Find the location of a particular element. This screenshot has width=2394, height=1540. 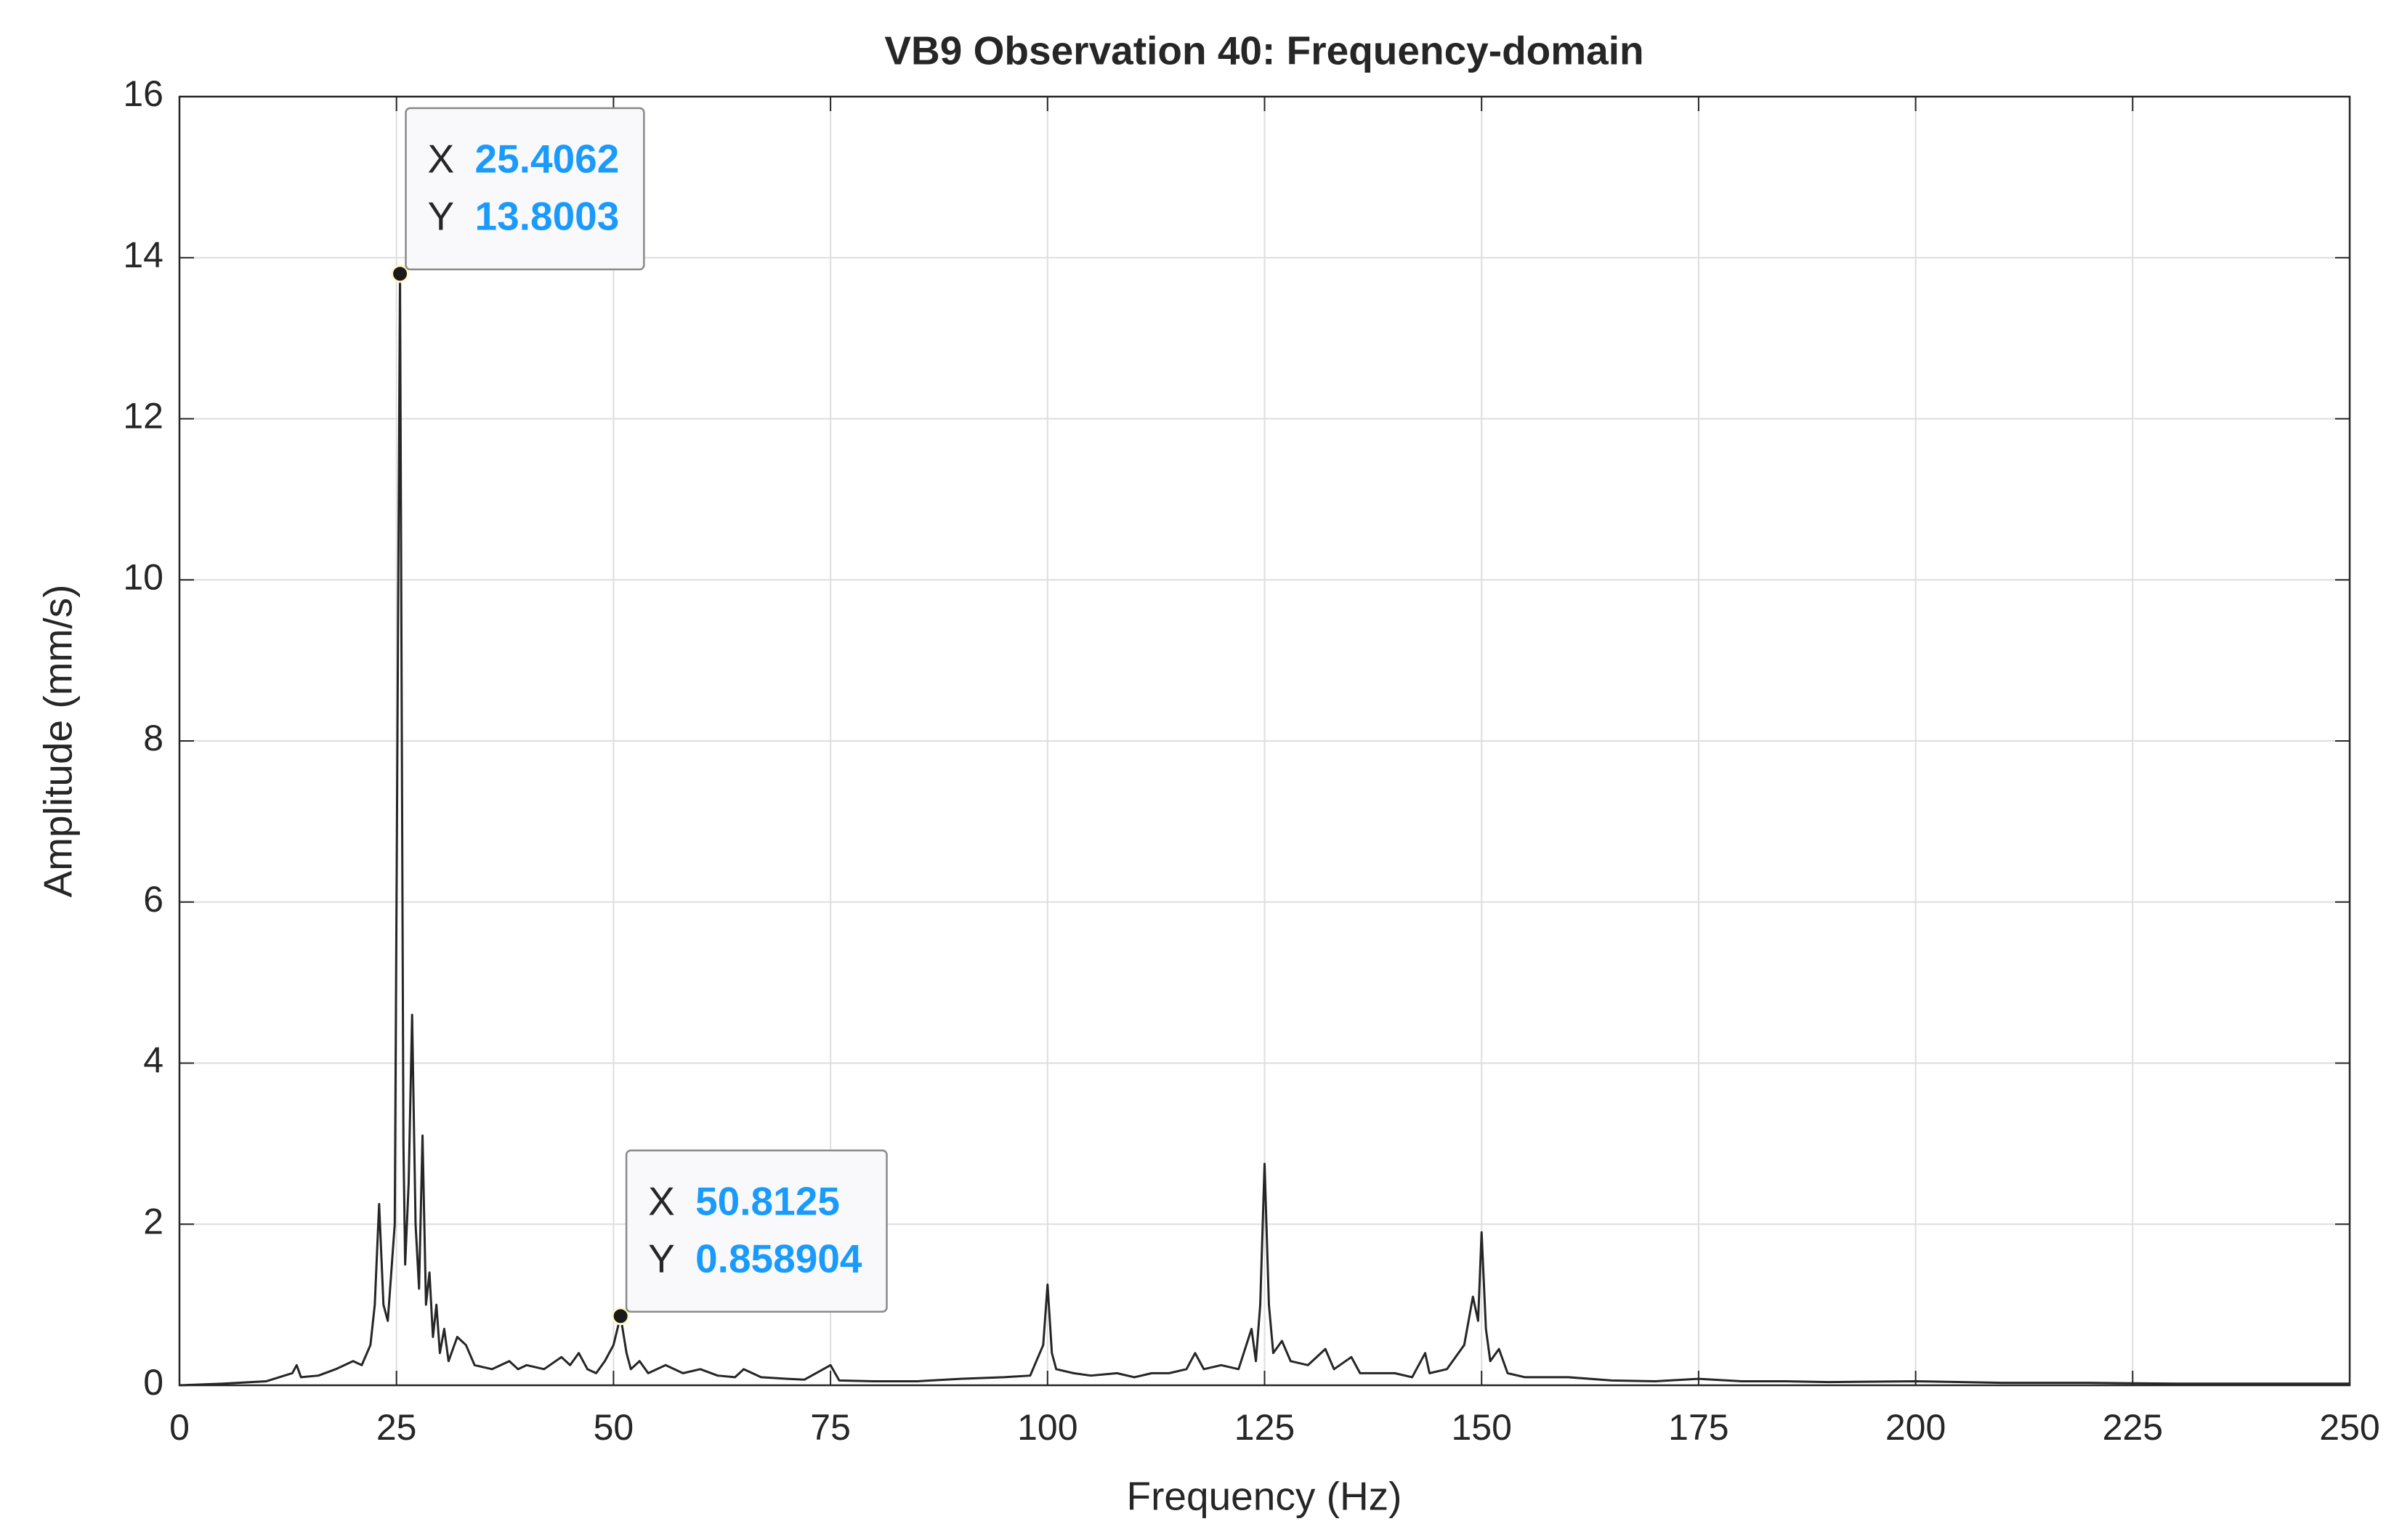

y-axis-label: Amplitude (mm/s) is located at coordinates (58, 741).